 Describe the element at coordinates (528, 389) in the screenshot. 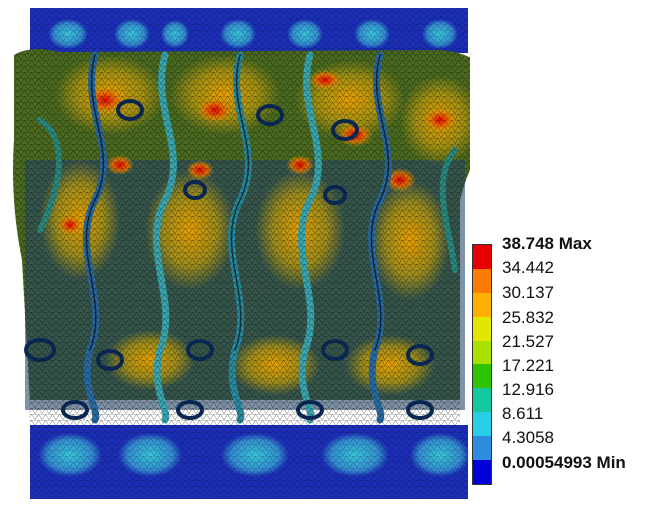

I see `legend-tick-label: 12.916` at that location.